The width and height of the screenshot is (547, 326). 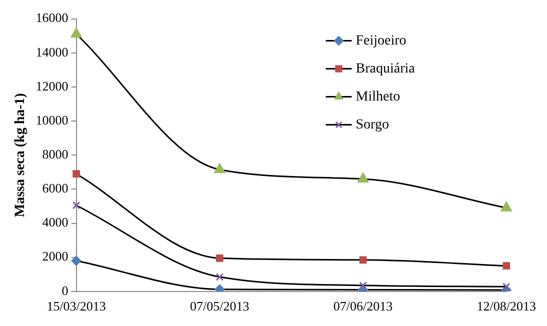 What do you see at coordinates (381, 40) in the screenshot?
I see `legend-label: Feijoeiro` at bounding box center [381, 40].